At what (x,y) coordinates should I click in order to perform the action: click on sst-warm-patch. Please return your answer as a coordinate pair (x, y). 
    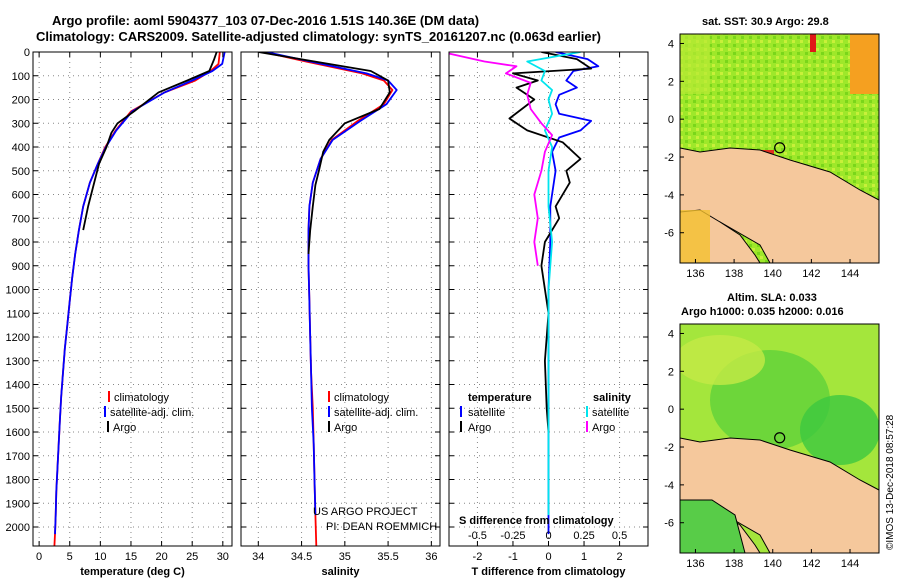
    Looking at the image, I should click on (864, 64).